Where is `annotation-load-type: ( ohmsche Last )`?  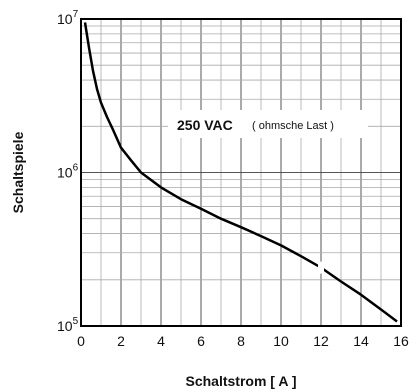 annotation-load-type: ( ohmsche Last ) is located at coordinates (293, 126).